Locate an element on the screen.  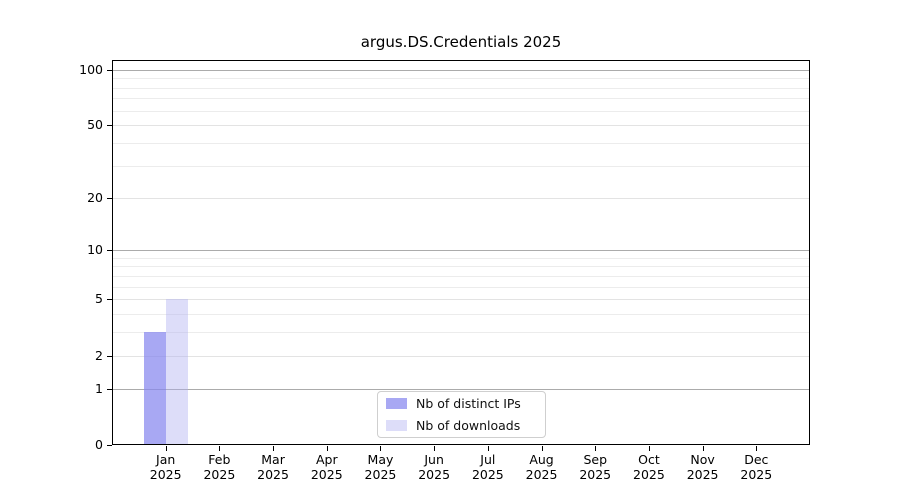
x-tick-label: Dec 2025 is located at coordinates (756, 467).